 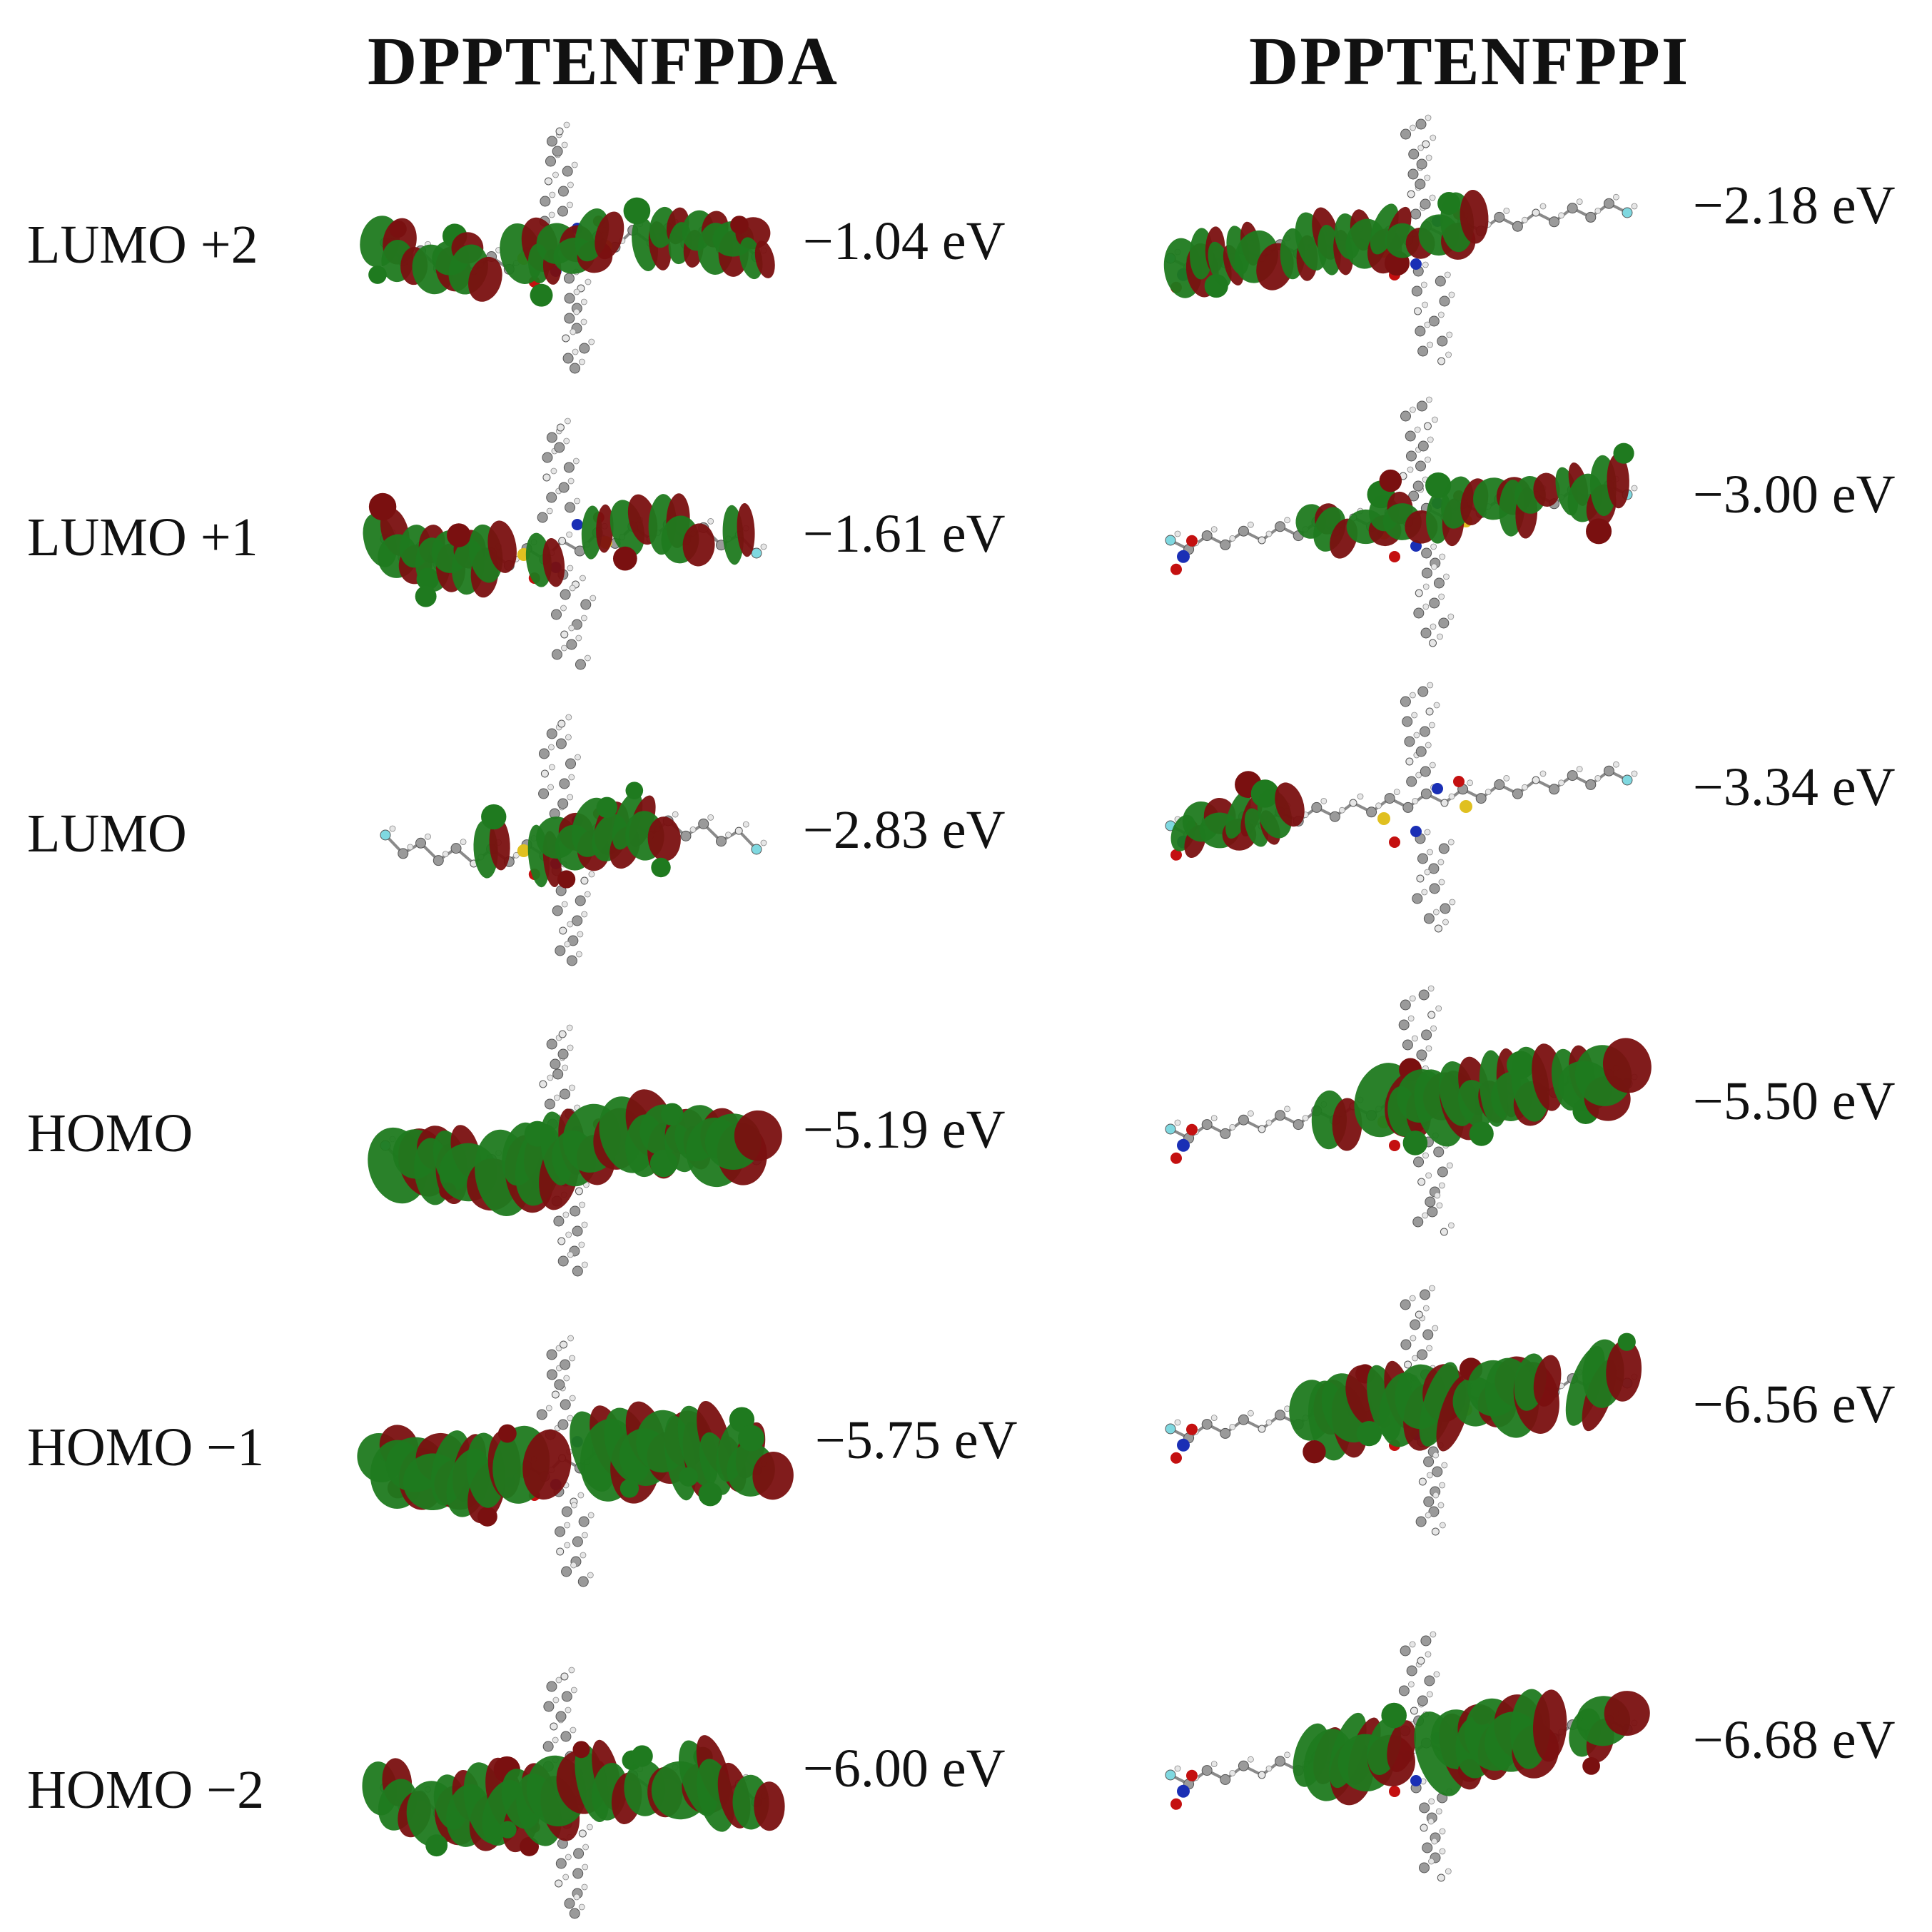 I want to click on mo-figure-dpptenfppi-homo, so click(x=1404, y=1115).